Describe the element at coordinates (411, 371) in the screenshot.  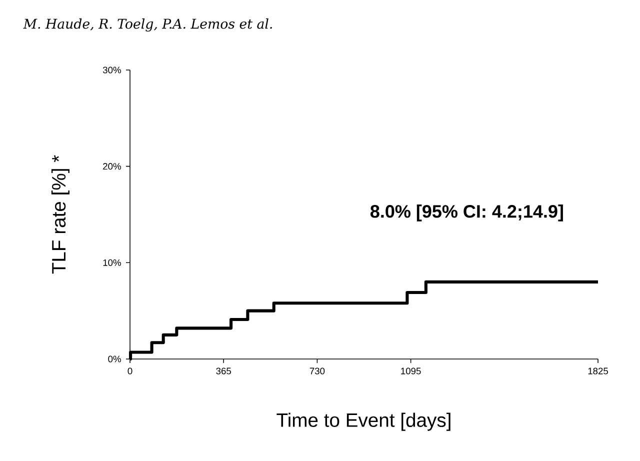
I see `x-tick-label: 1095` at that location.